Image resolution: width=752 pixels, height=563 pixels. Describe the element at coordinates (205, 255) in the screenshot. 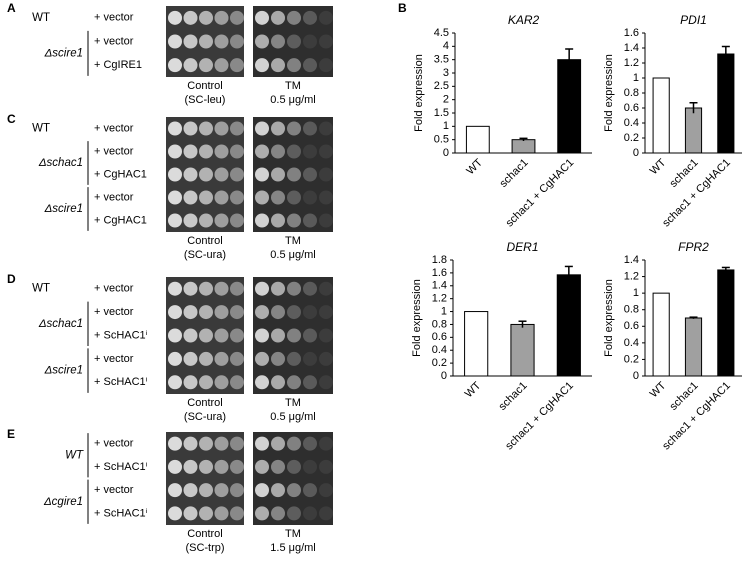

I see `plate-caption: (SC-ura)` at that location.